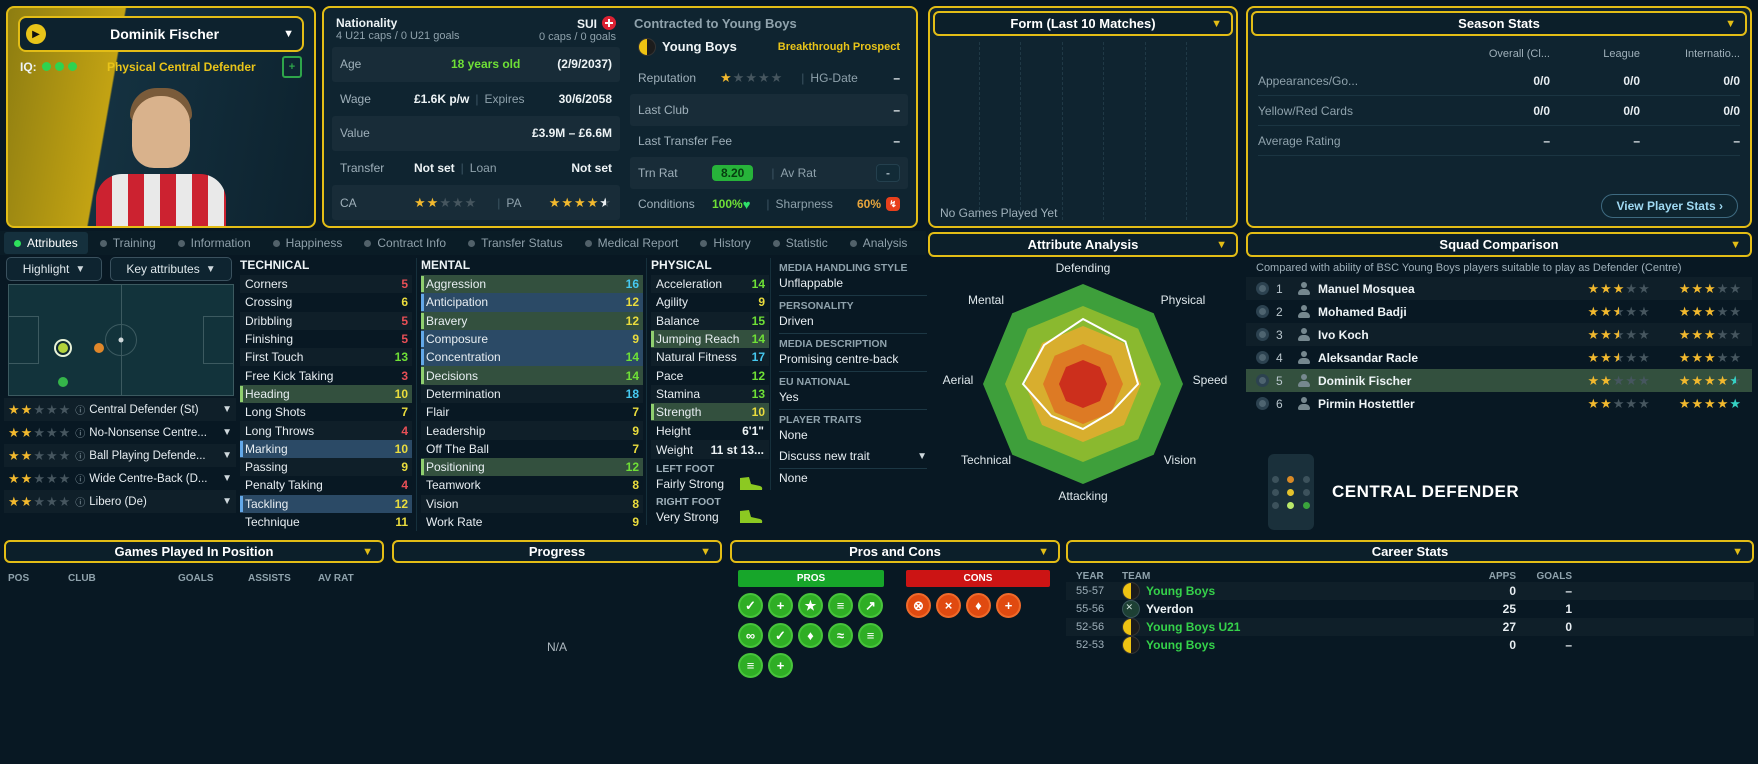 The width and height of the screenshot is (1758, 764). I want to click on tab: History, so click(725, 243).